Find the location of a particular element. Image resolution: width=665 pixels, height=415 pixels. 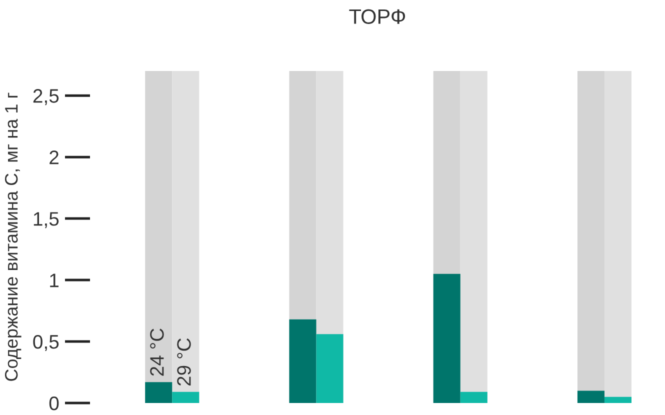

text: 24 °C is located at coordinates (157, 352).